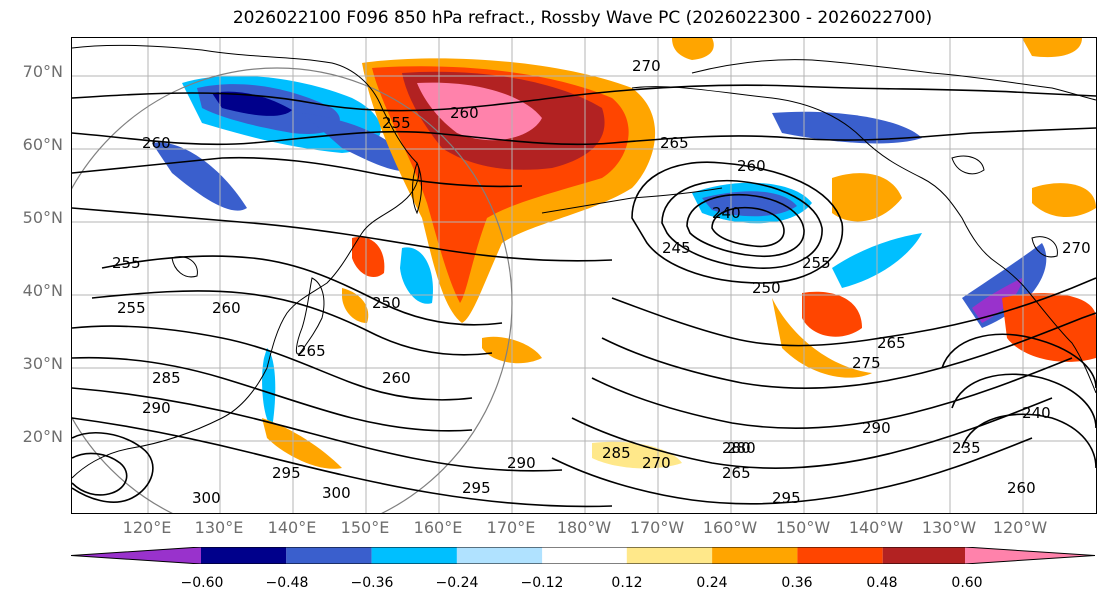 Image resolution: width=1105 pixels, height=604 pixels. What do you see at coordinates (730, 527) in the screenshot?
I see `lon-label-160w: 160°W` at bounding box center [730, 527].